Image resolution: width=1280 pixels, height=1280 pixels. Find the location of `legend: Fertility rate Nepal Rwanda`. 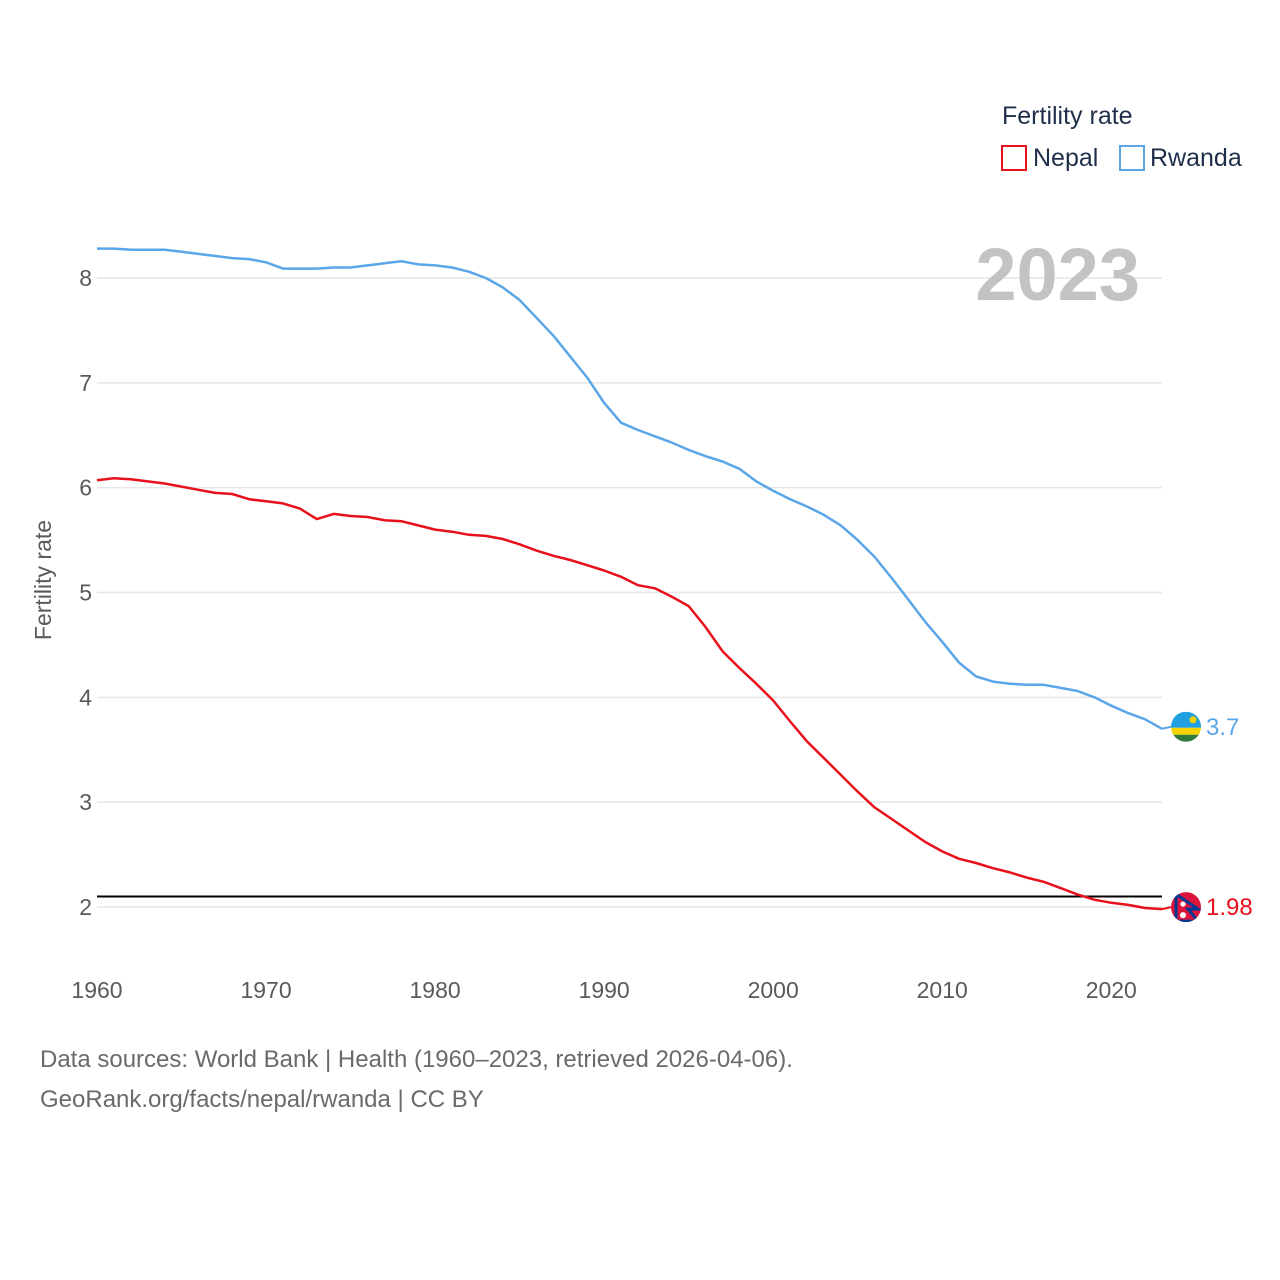

legend: Fertility rate Nepal Rwanda is located at coordinates (1121, 137).